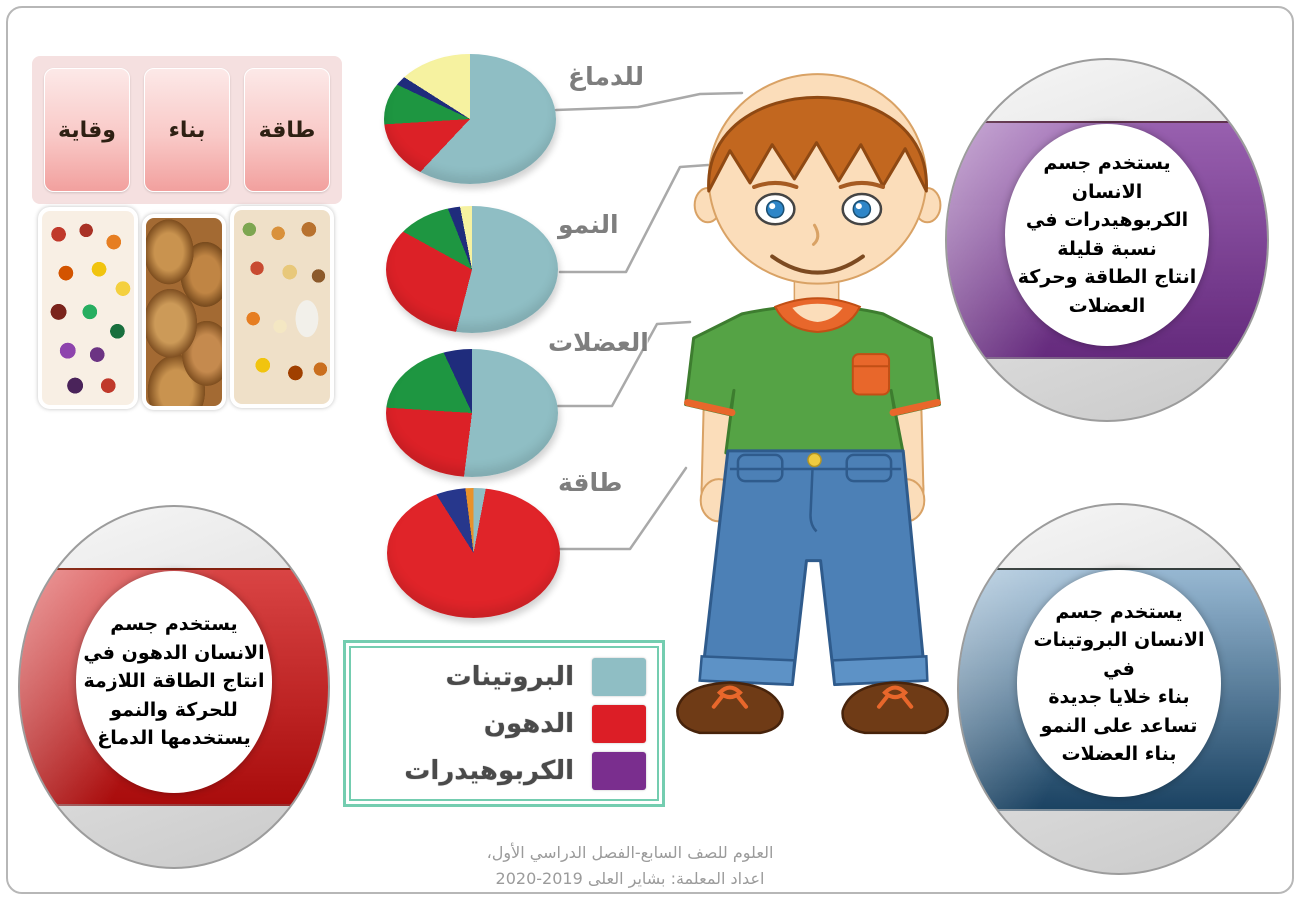  What do you see at coordinates (588, 224) in the screenshot?
I see `pie-label-growth: النمو` at bounding box center [588, 224].